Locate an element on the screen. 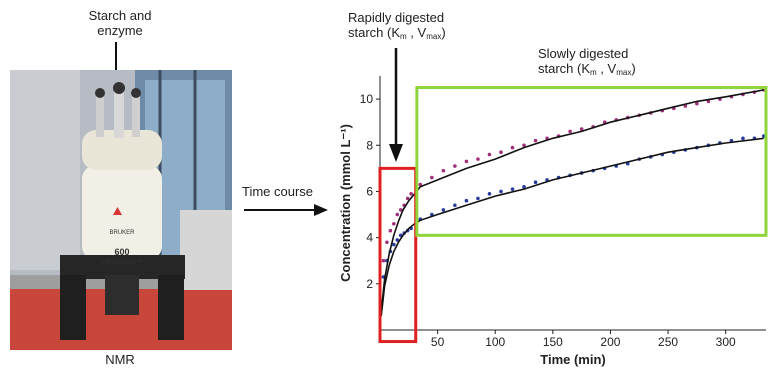 This screenshot has height=377, width=768. y-tick-label: 8 is located at coordinates (369, 145).